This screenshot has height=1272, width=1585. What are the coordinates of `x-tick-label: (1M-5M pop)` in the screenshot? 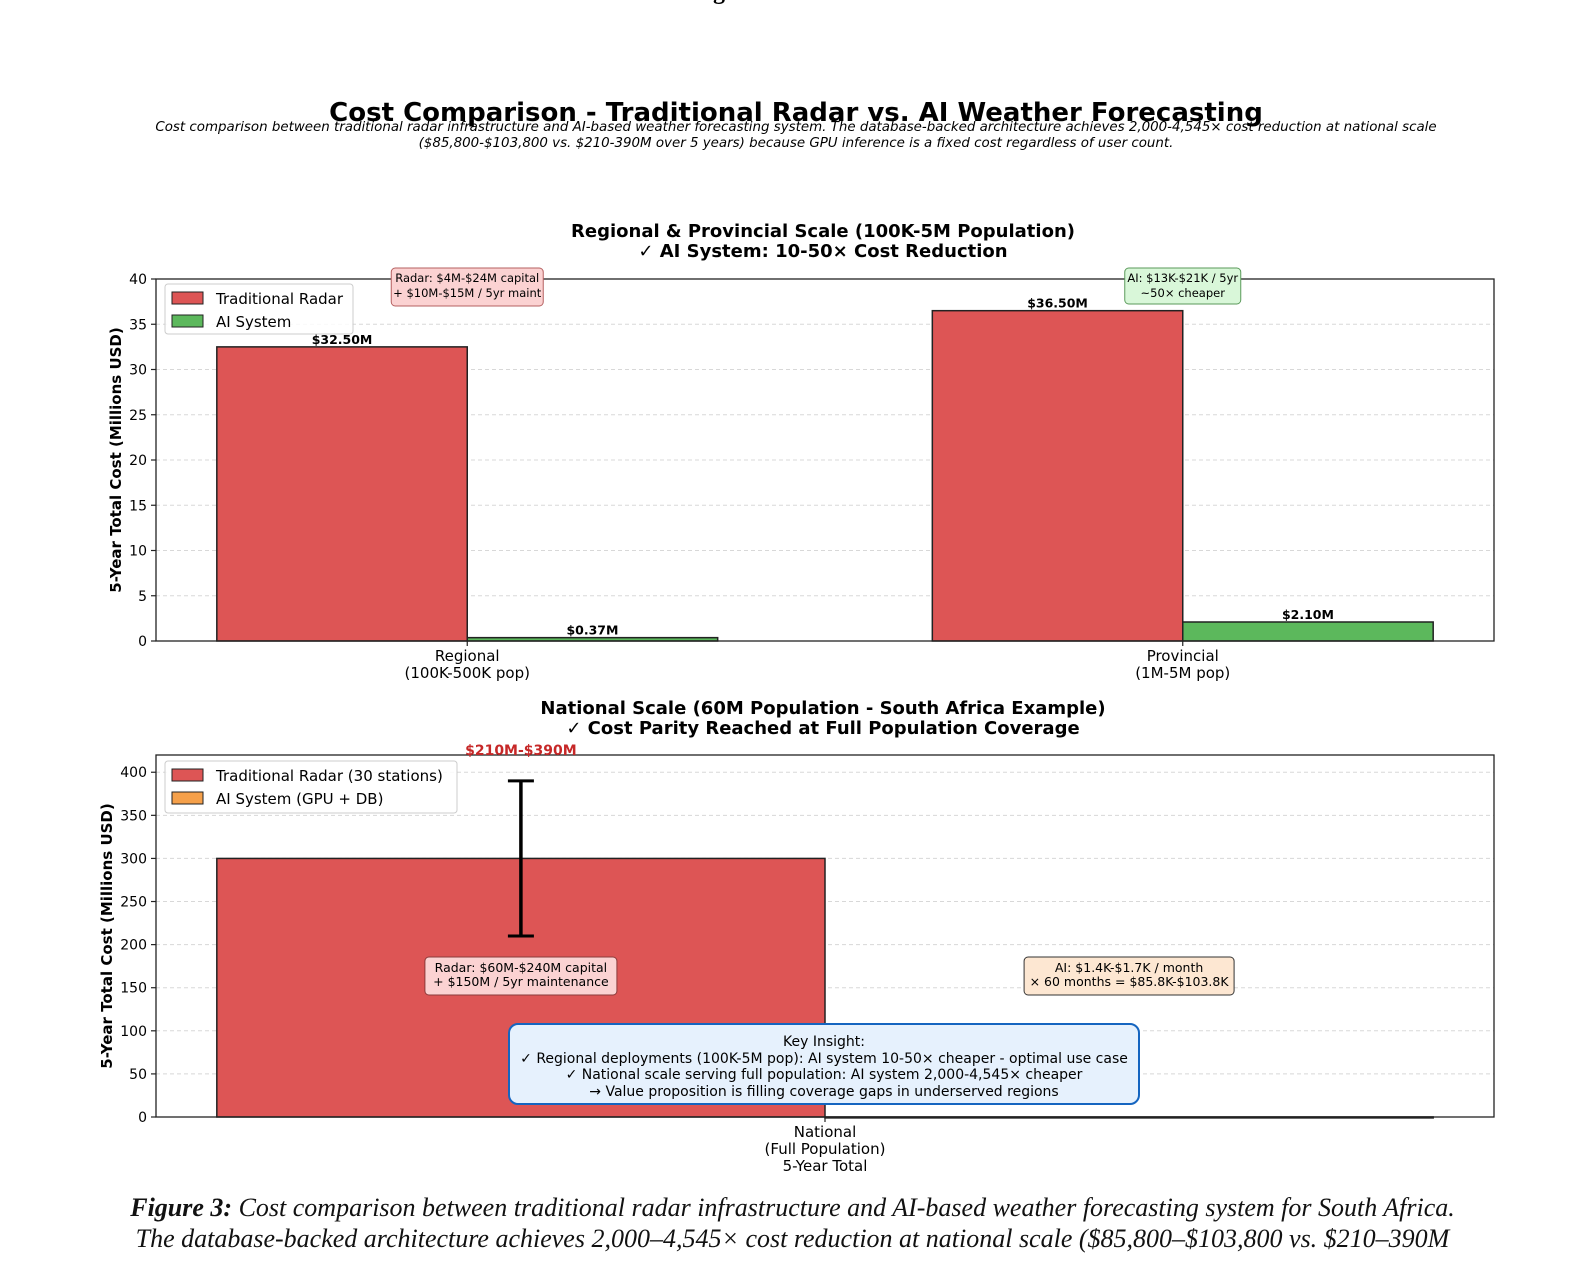 It's located at (1182, 673).